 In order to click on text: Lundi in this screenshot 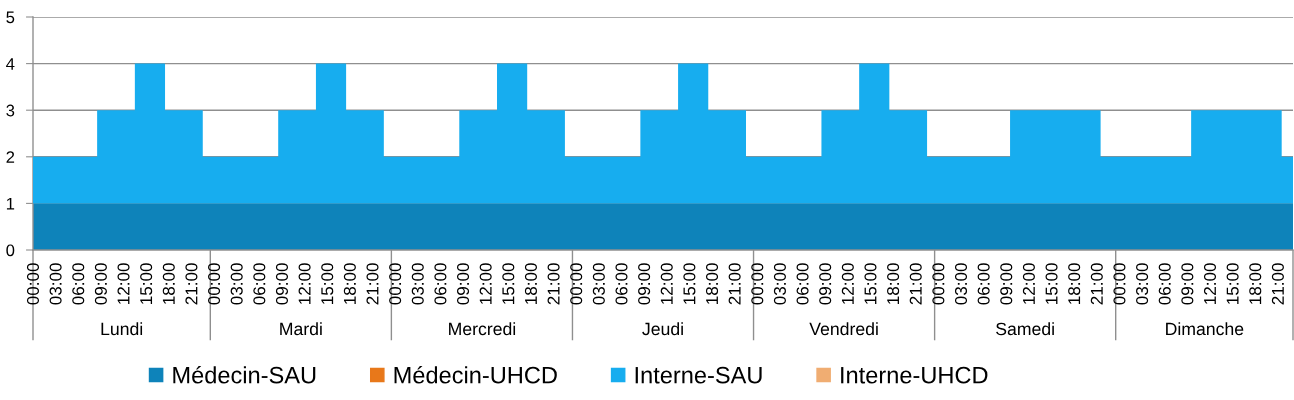, I will do `click(122, 329)`.